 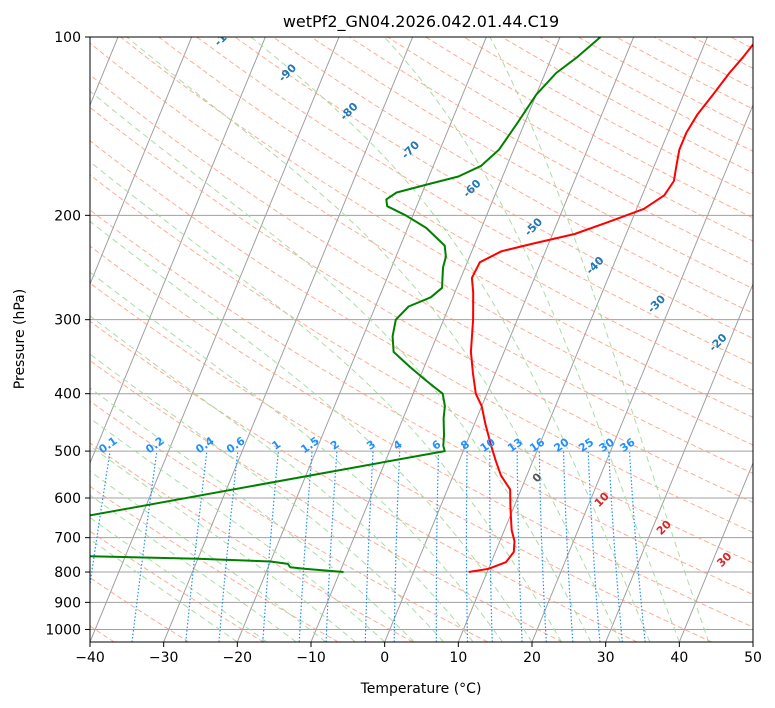 What do you see at coordinates (309, 445) in the screenshot?
I see `mixing-ratio-label: 1.5` at bounding box center [309, 445].